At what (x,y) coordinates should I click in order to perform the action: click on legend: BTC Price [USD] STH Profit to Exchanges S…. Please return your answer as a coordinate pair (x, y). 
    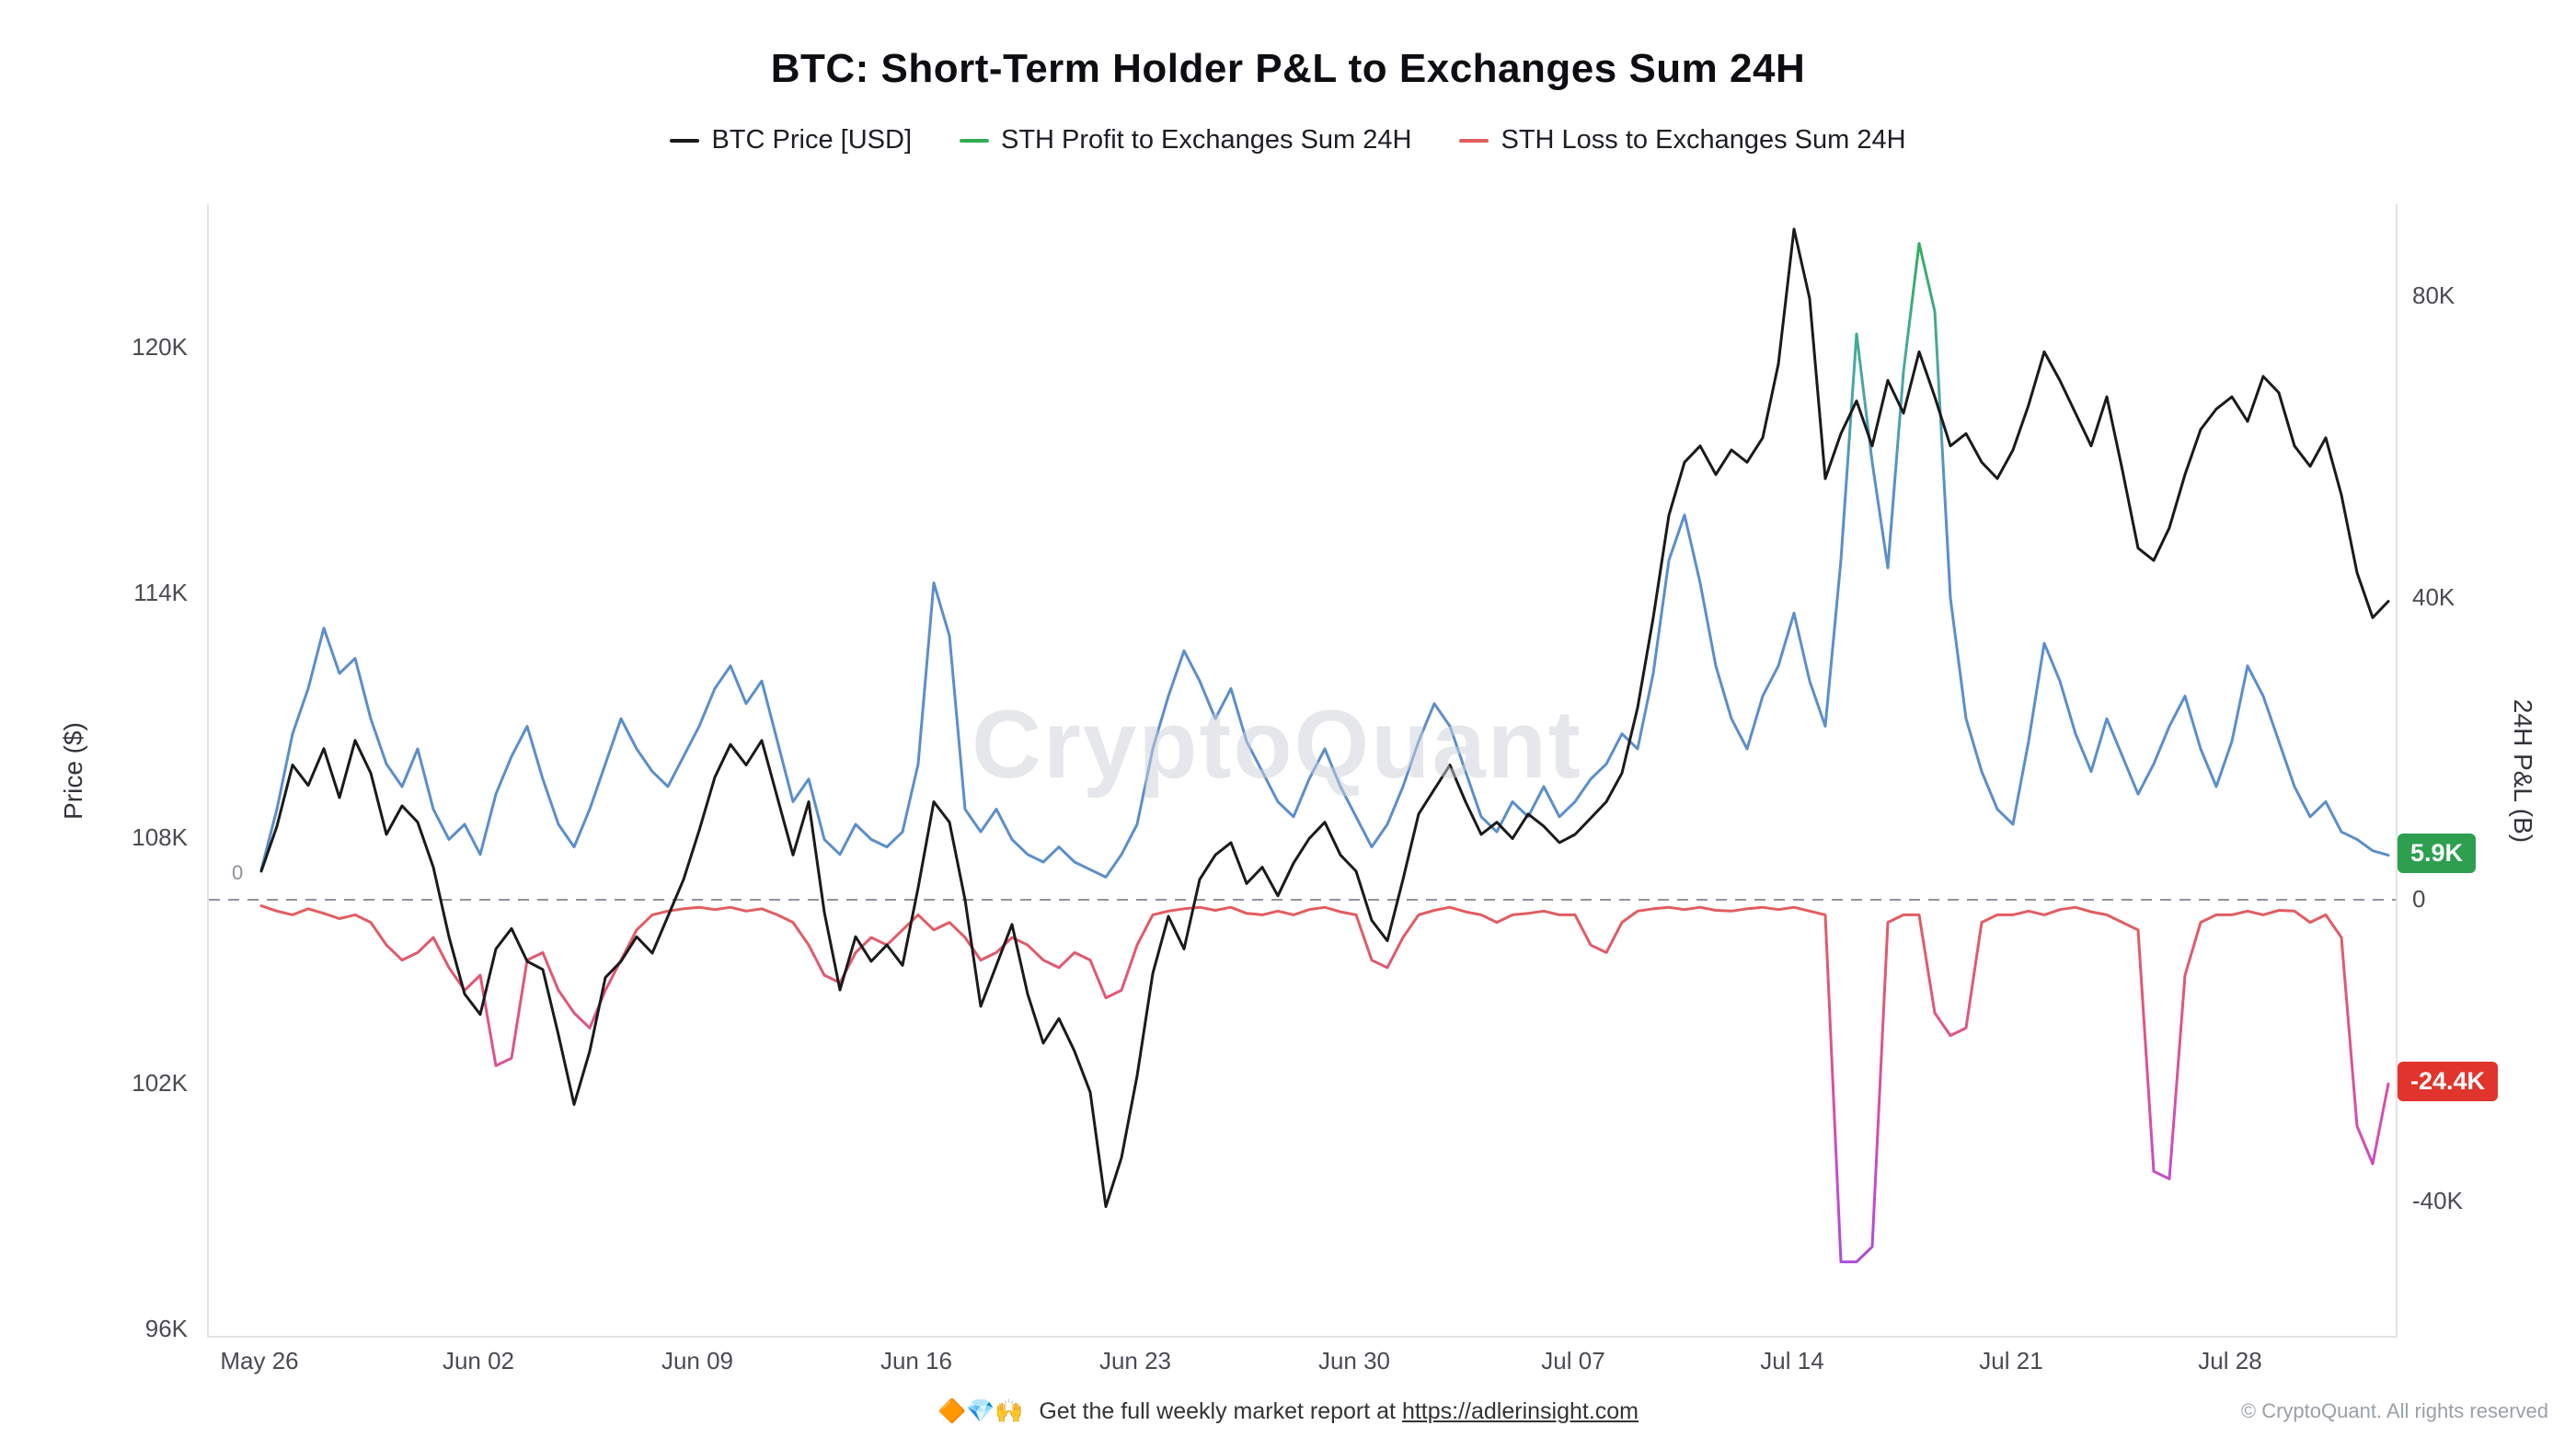
    Looking at the image, I should click on (1288, 140).